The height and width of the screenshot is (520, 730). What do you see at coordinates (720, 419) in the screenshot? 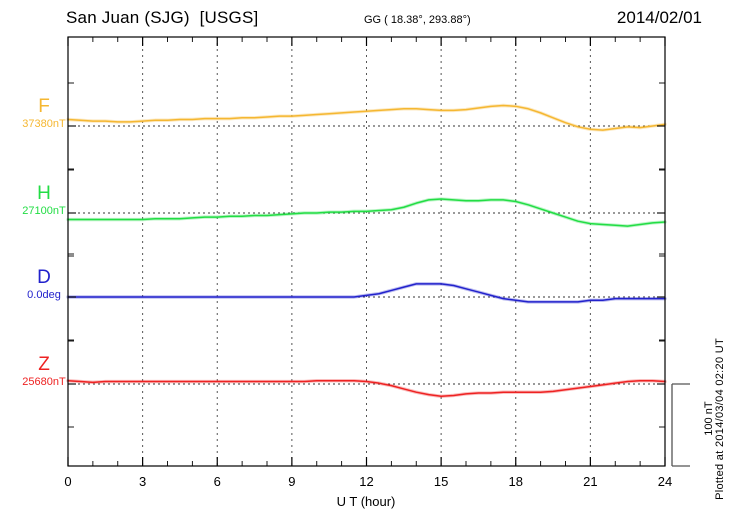
I see `plotted-at-timestamp: Plotted at 2014/03/04 02:20 UT` at bounding box center [720, 419].